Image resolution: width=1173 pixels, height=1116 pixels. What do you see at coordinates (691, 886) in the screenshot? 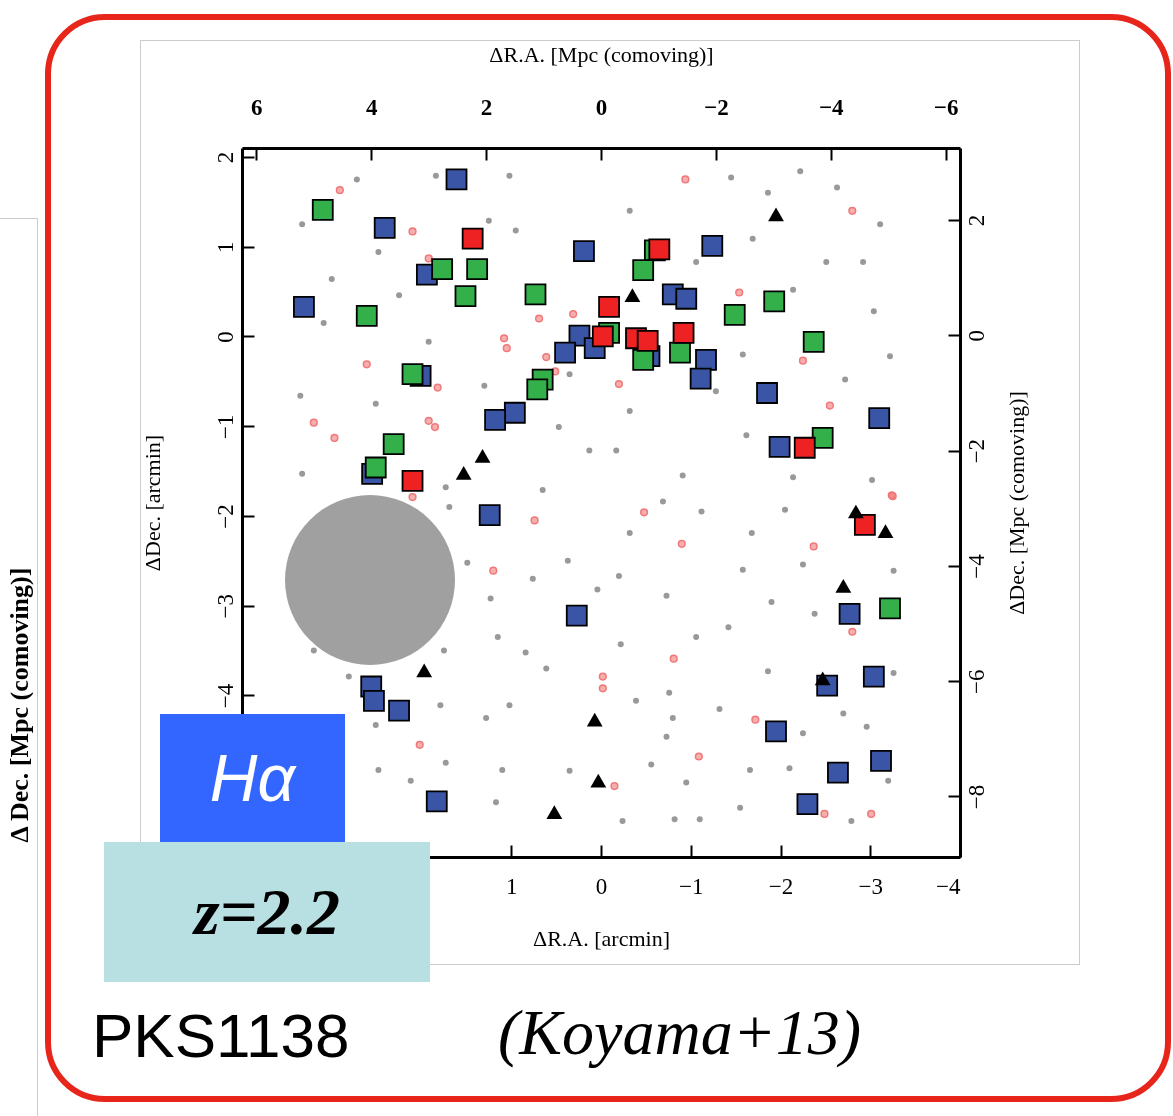
I see `x-tick-label: −1` at bounding box center [691, 886].